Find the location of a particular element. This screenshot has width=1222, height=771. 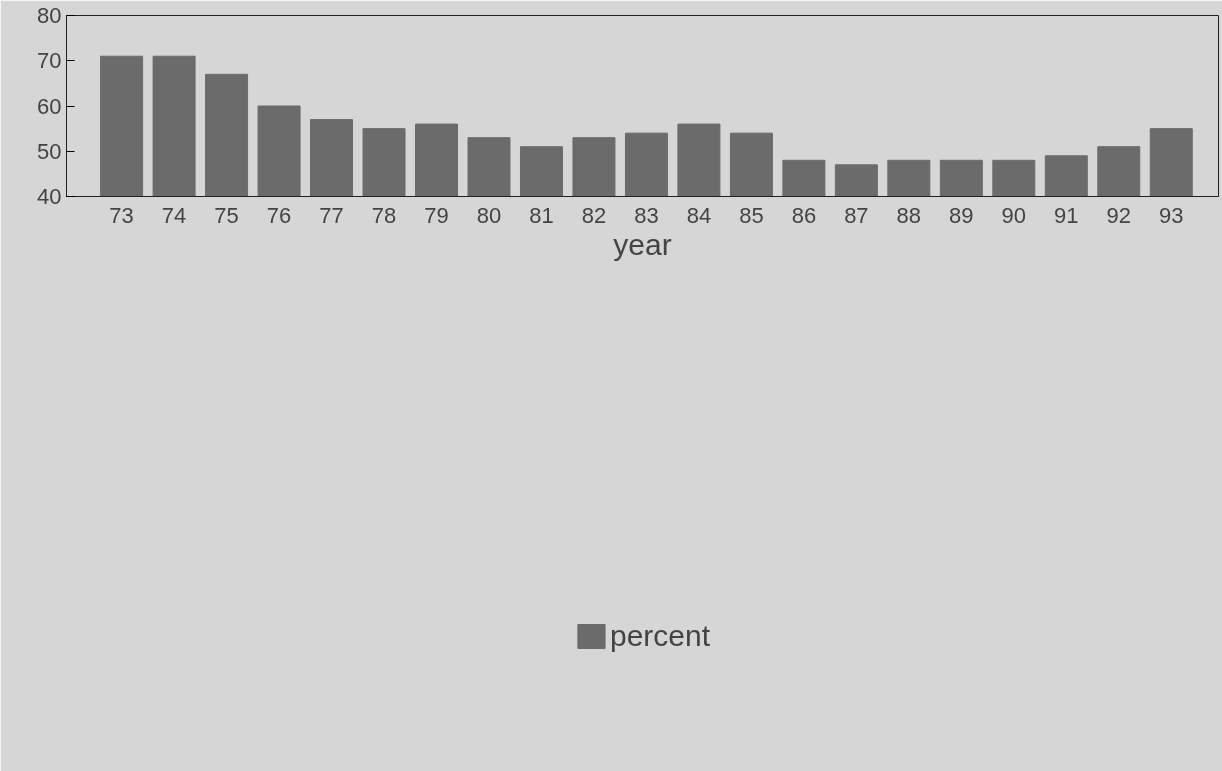

y-tick-label: 40 is located at coordinates (49, 196).